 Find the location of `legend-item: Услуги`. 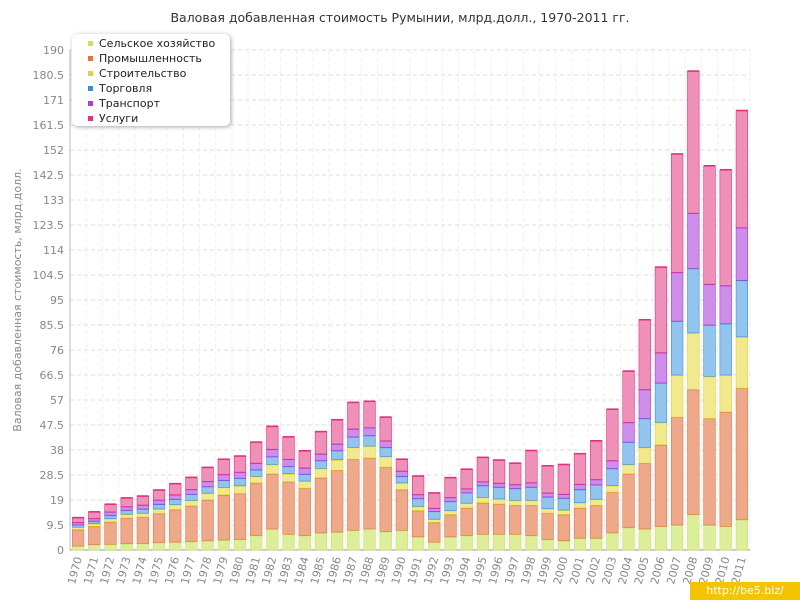

legend-item: Услуги is located at coordinates (151, 118).